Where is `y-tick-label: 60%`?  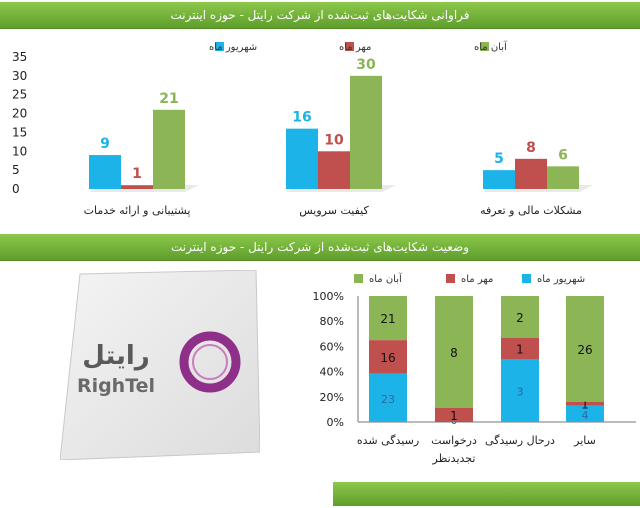
y-tick-label: 60% is located at coordinates (332, 346).